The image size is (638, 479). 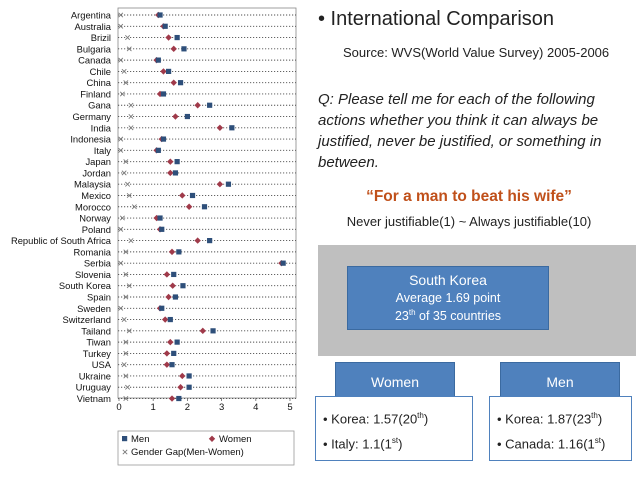 What do you see at coordinates (174, 274) in the screenshot?
I see `men-point-slovenia` at bounding box center [174, 274].